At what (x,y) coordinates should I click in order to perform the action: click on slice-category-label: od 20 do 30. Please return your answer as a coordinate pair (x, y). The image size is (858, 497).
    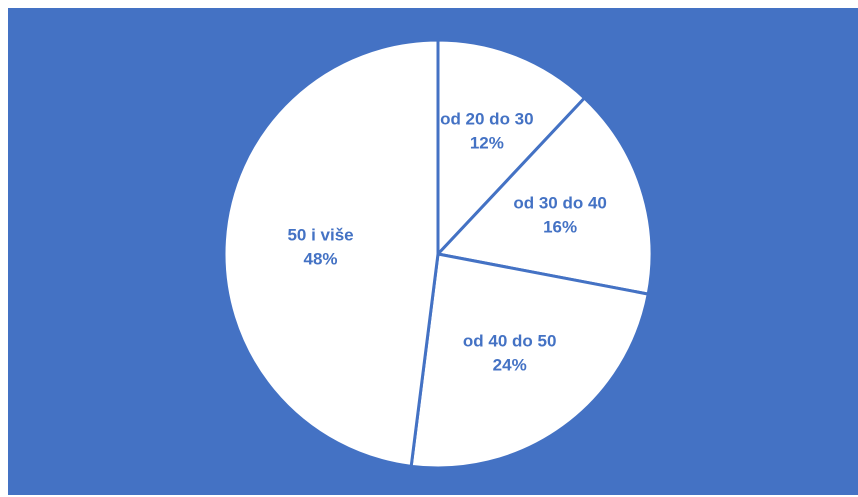
    Looking at the image, I should click on (487, 119).